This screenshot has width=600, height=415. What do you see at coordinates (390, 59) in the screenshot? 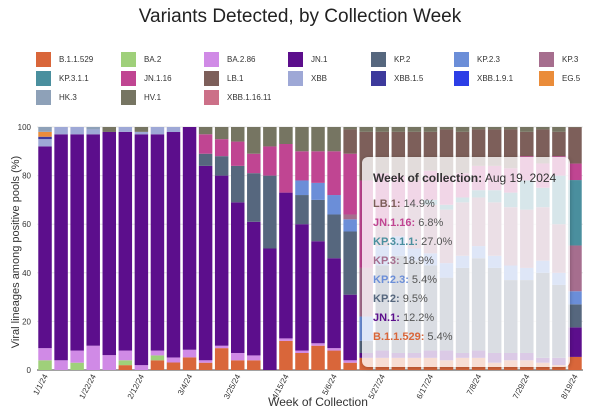
I see `legend-item: KP.2` at bounding box center [390, 59].